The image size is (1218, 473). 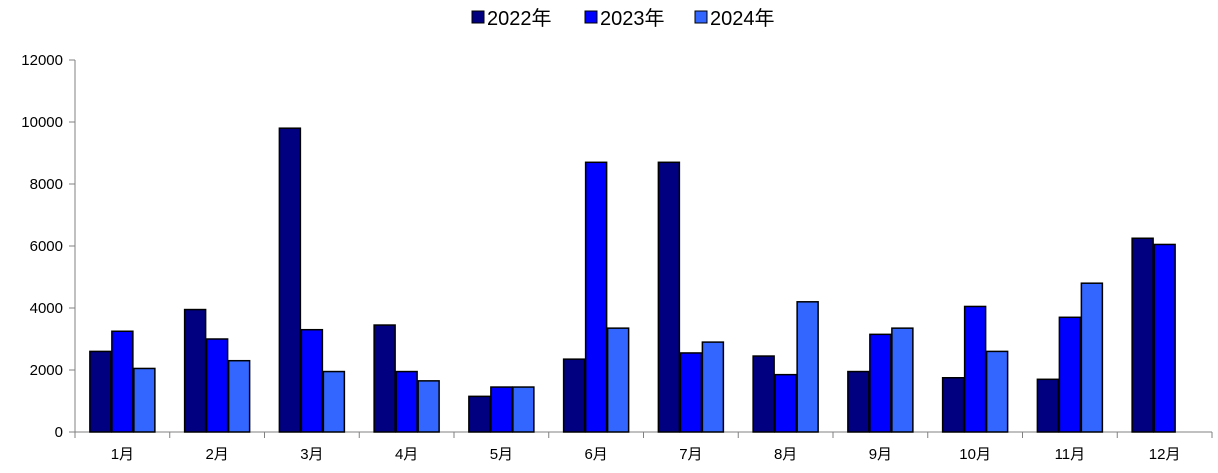 What do you see at coordinates (953, 405) in the screenshot?
I see `bar-2022年-10月` at bounding box center [953, 405].